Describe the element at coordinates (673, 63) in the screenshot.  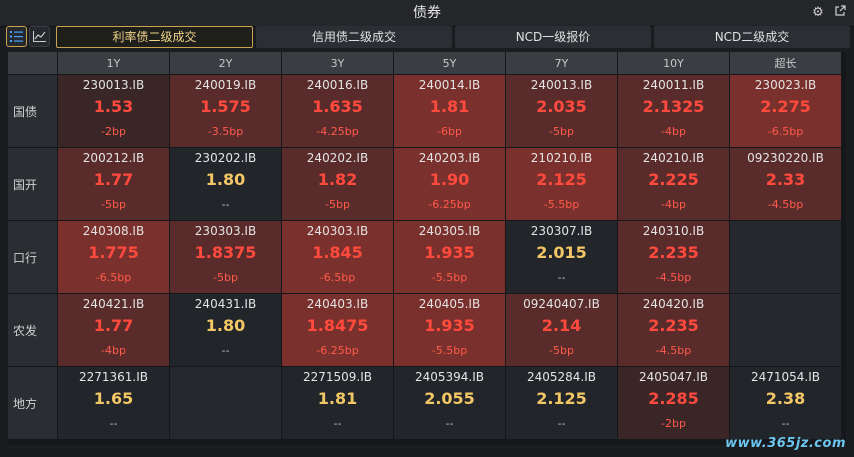
I see `column-header: 10Y` at that location.